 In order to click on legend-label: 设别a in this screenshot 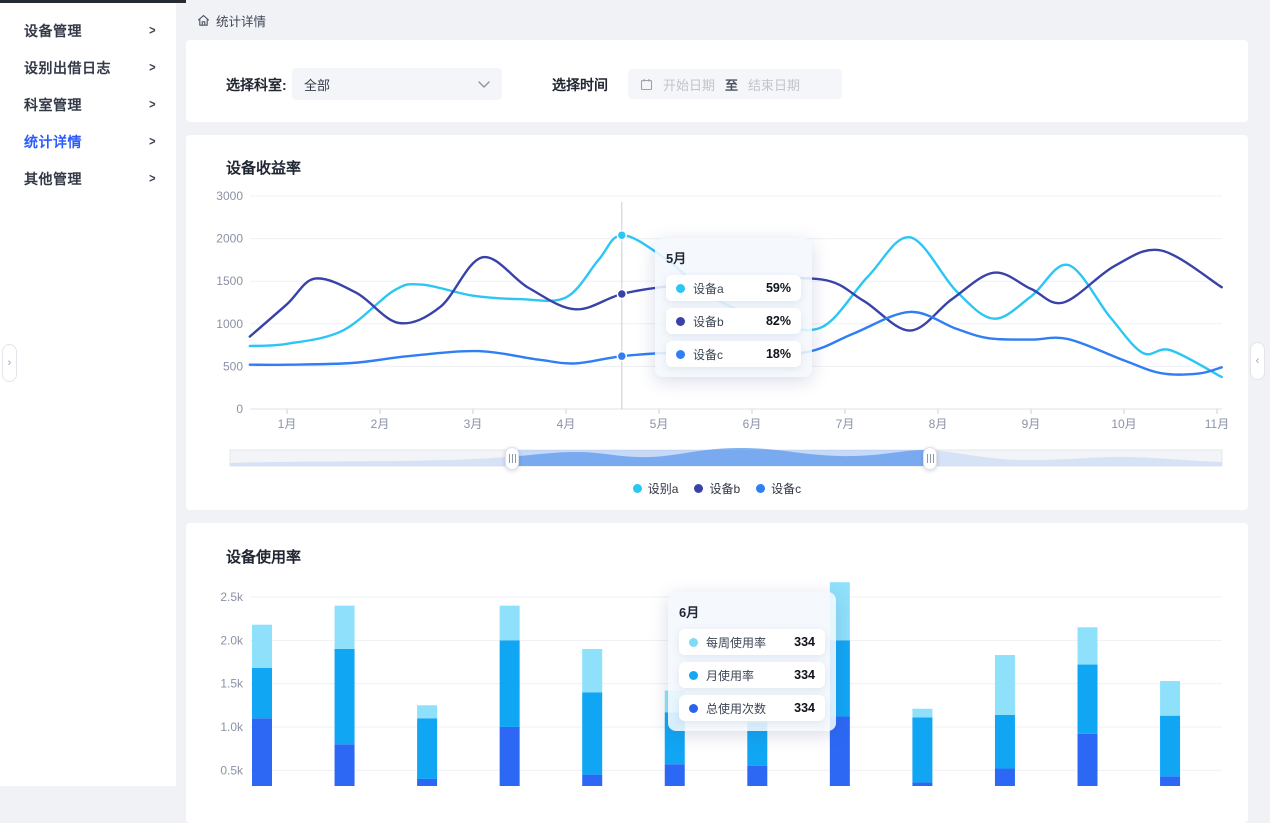, I will do `click(663, 489)`.